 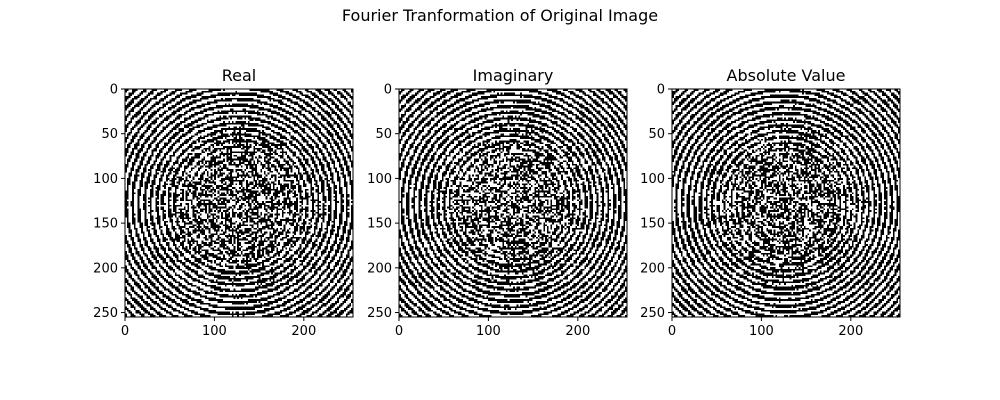 I want to click on heatmap-image-absolute-value, so click(x=786, y=203).